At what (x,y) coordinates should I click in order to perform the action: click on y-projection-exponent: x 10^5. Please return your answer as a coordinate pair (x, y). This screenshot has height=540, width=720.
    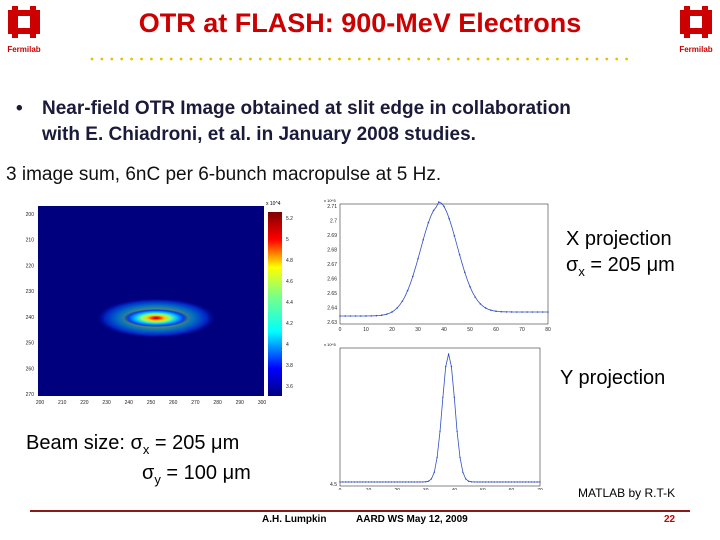
    Looking at the image, I should click on (330, 344).